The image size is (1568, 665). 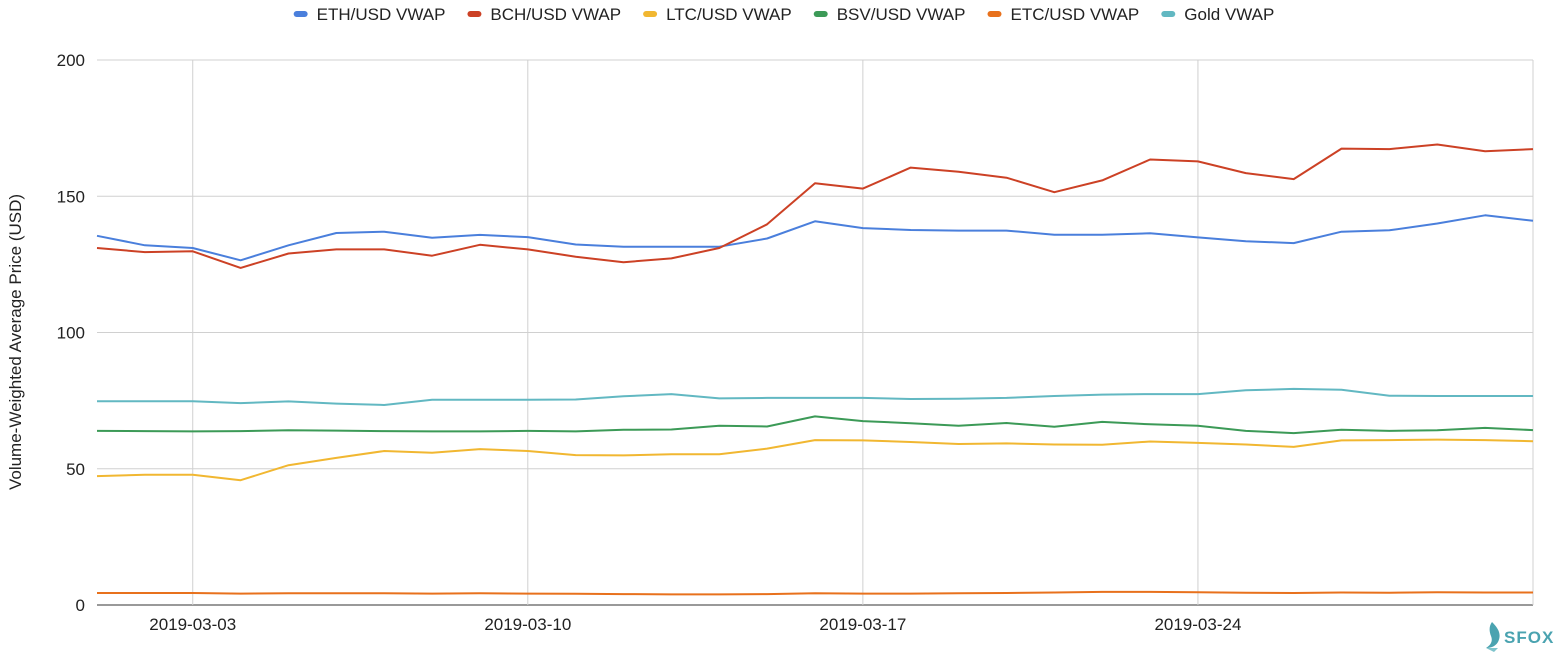 What do you see at coordinates (80, 605) in the screenshot?
I see `y-tick-label: 0` at bounding box center [80, 605].